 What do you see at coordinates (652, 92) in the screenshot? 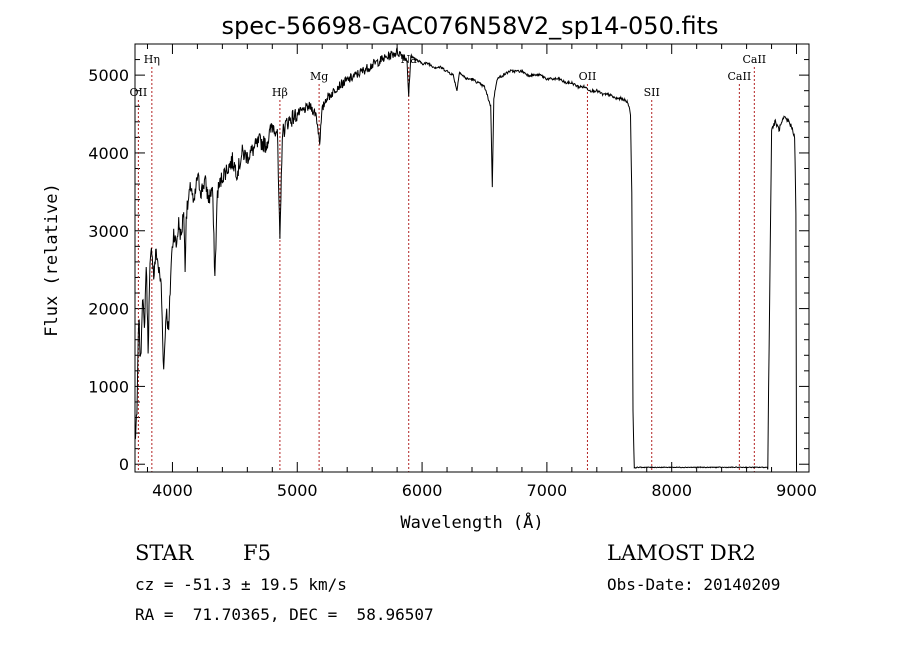
I see `line-marker-label: SII` at bounding box center [652, 92].